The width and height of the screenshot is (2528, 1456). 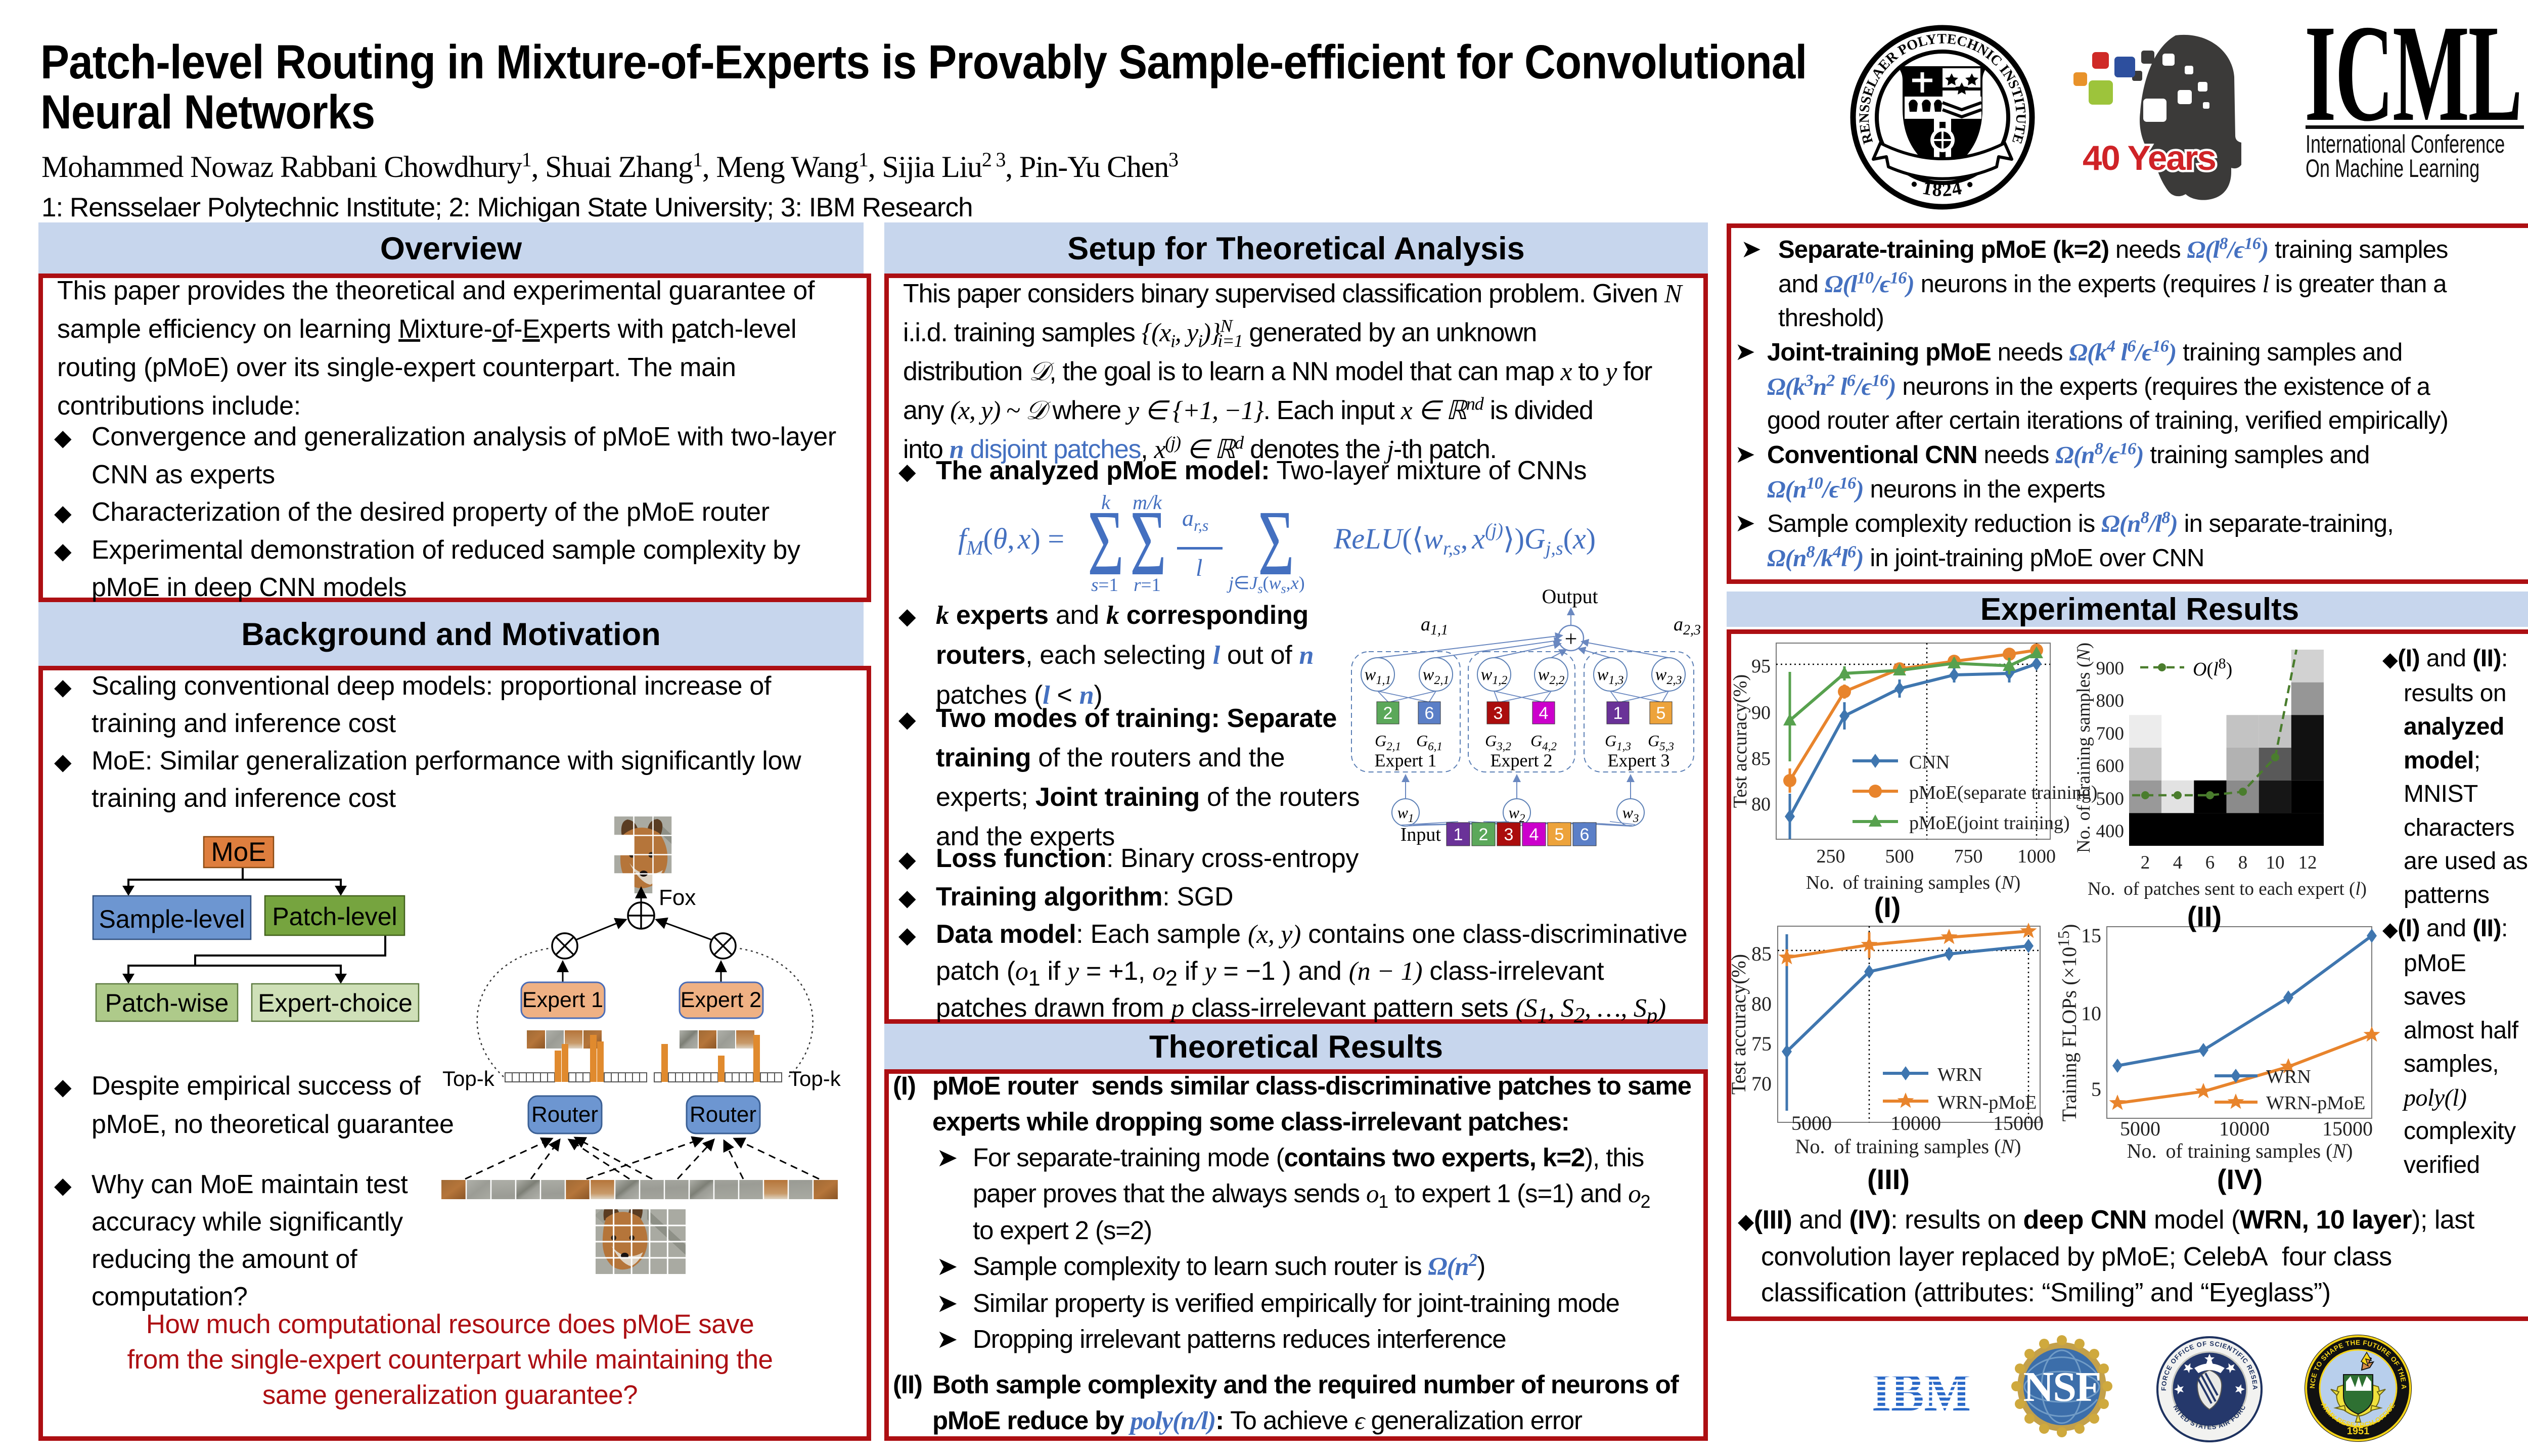 I want to click on svg-text: G5,3, so click(x=1661, y=742).